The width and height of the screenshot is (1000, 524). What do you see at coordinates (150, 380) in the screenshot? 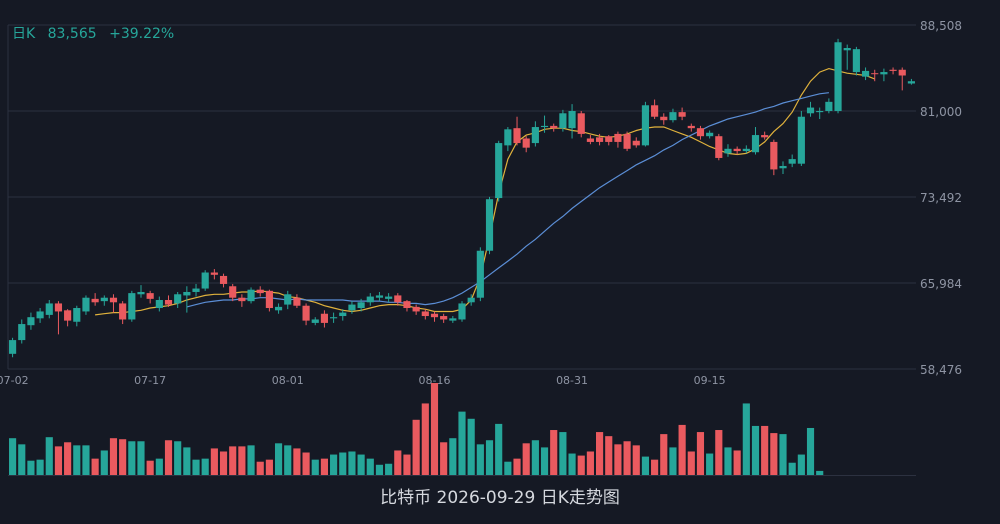
I see `date-tick-label: 07-17` at bounding box center [150, 380].